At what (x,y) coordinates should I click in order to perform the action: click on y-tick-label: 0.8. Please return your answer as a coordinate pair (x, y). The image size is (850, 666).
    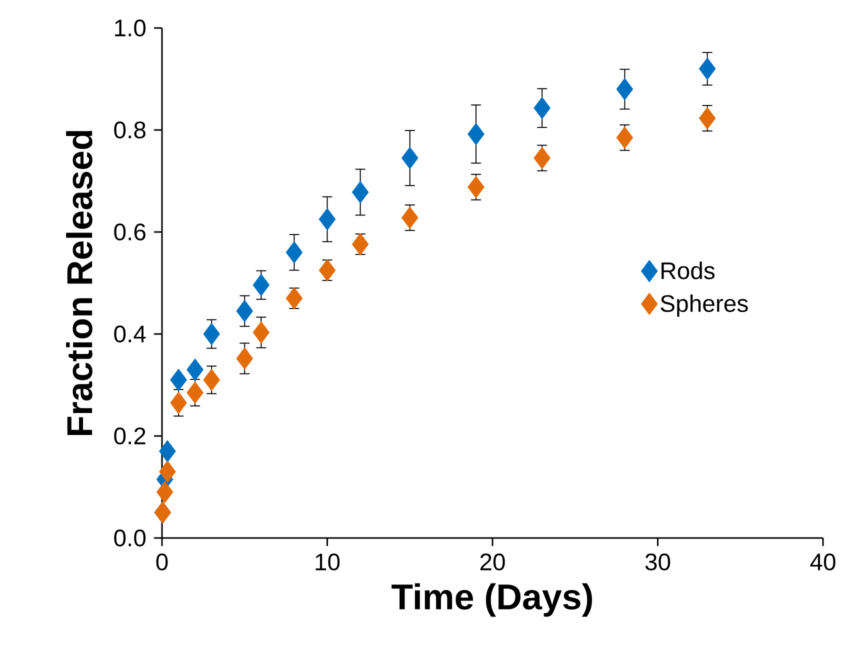
    Looking at the image, I should click on (130, 130).